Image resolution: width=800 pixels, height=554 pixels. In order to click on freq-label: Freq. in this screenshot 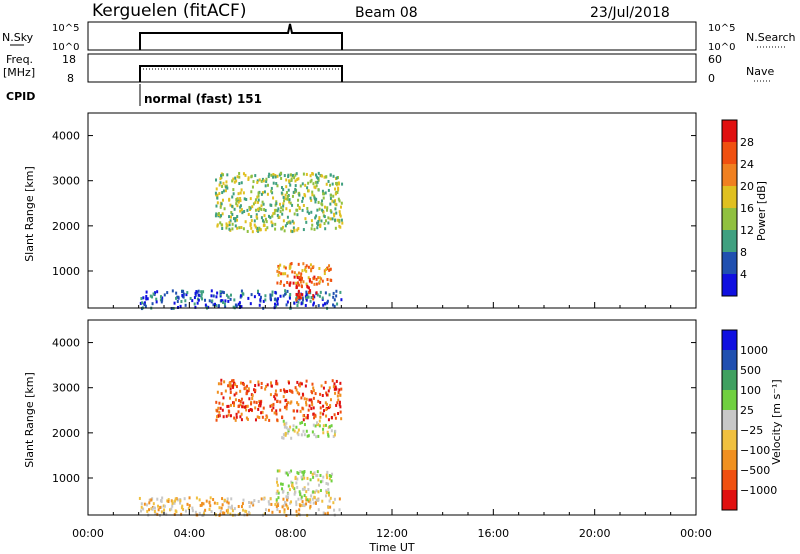, I will do `click(19, 59)`.